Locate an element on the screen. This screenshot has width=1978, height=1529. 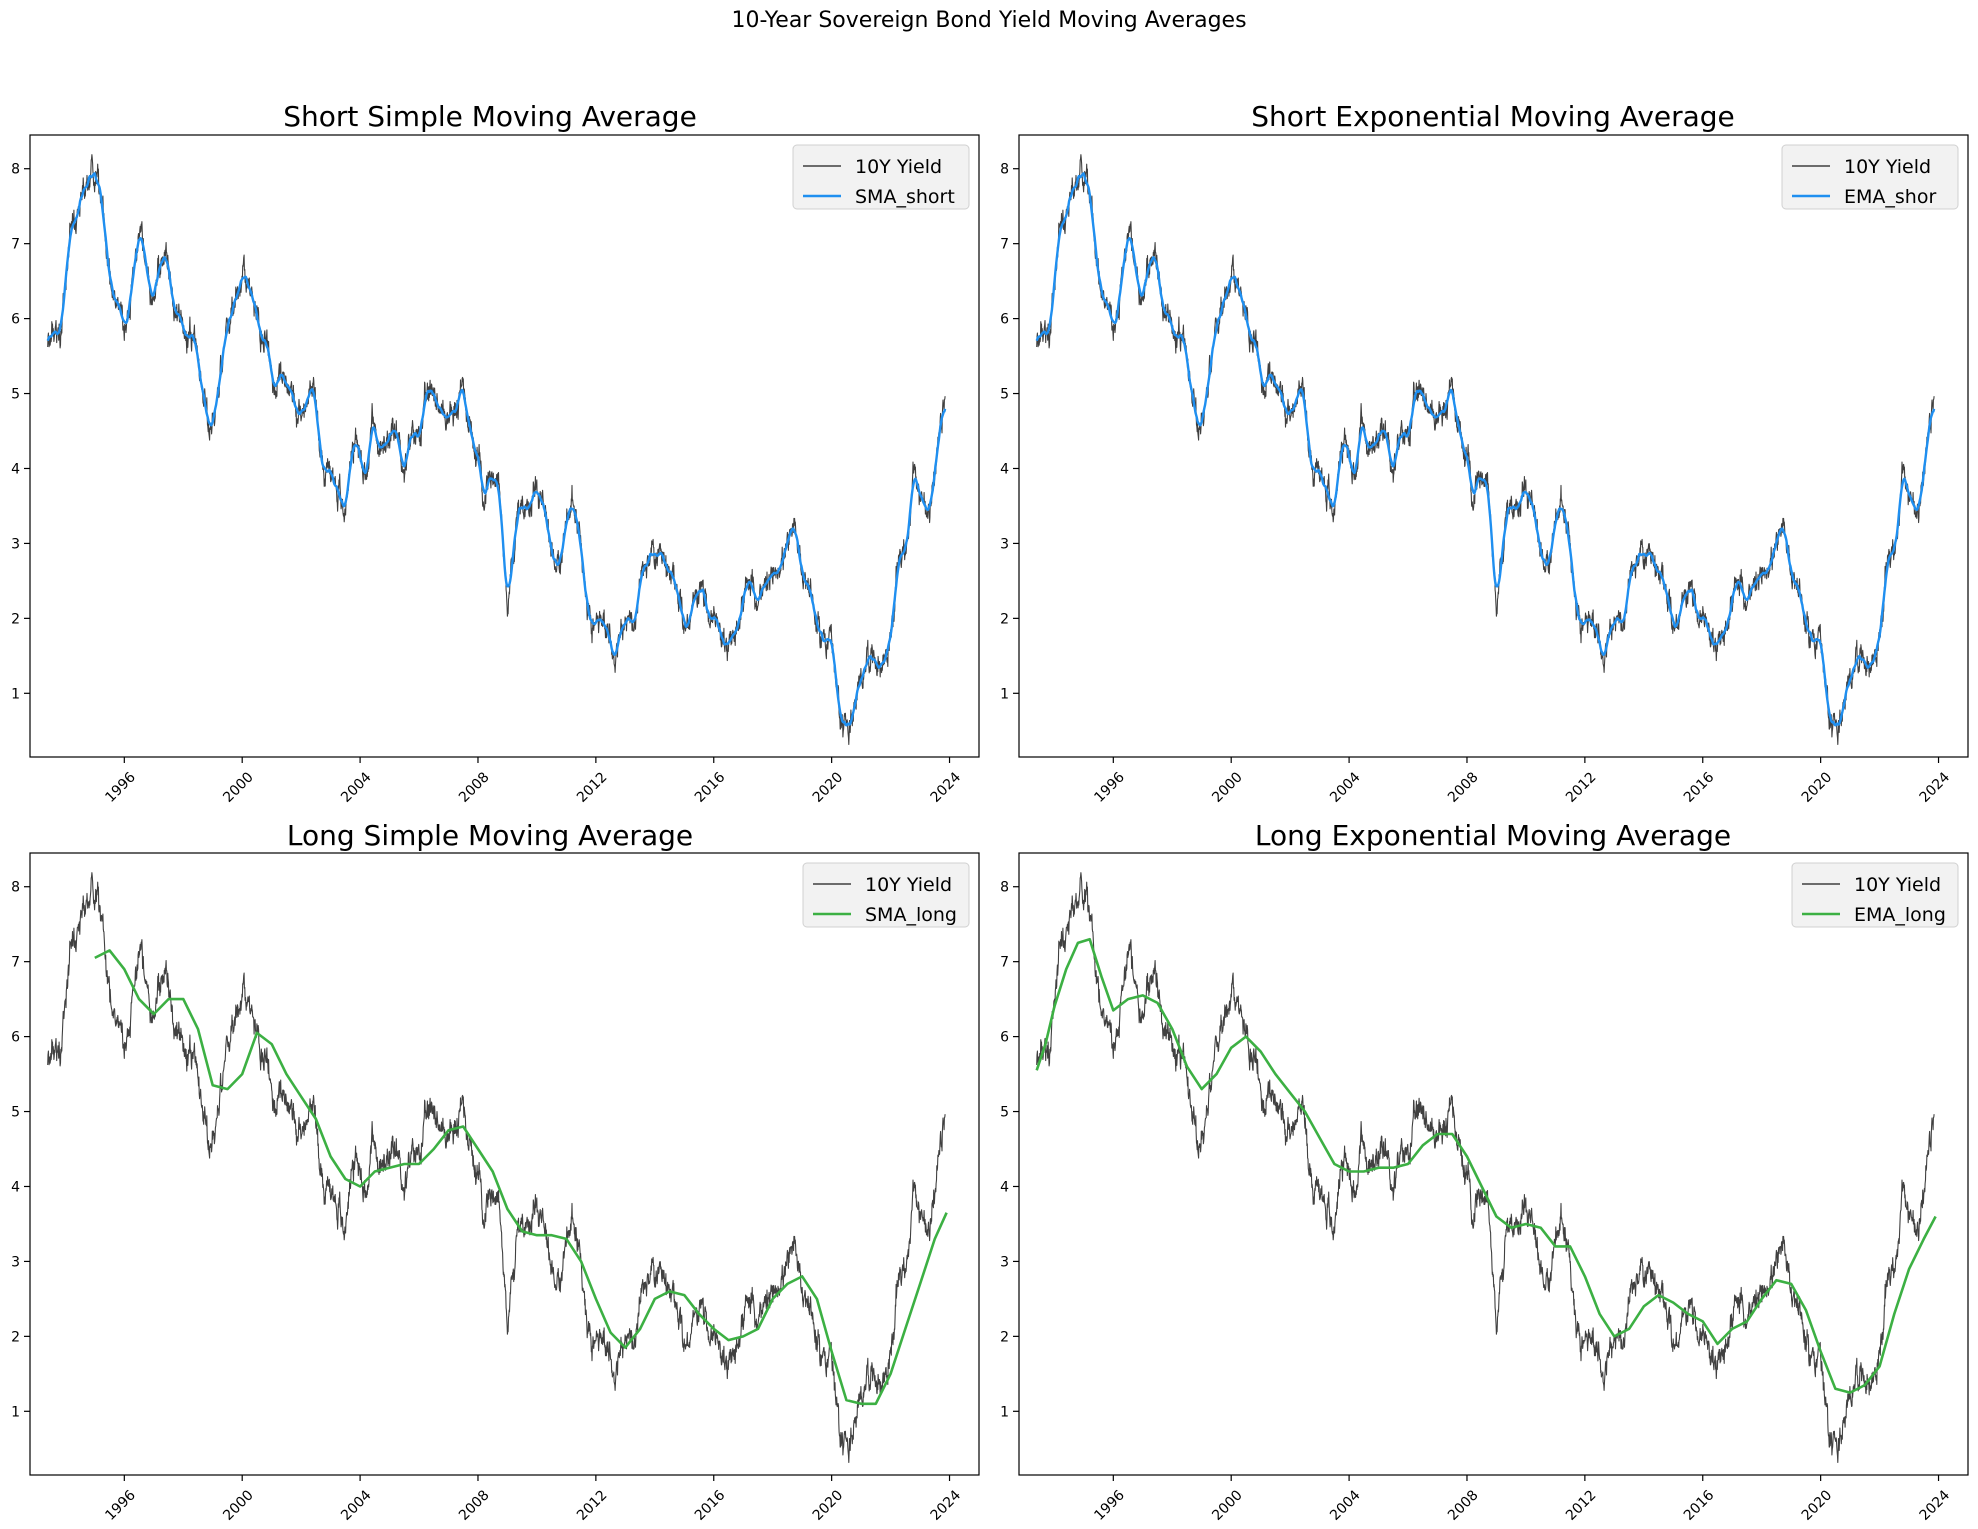
series-line-ema-long is located at coordinates (1486, 1165).